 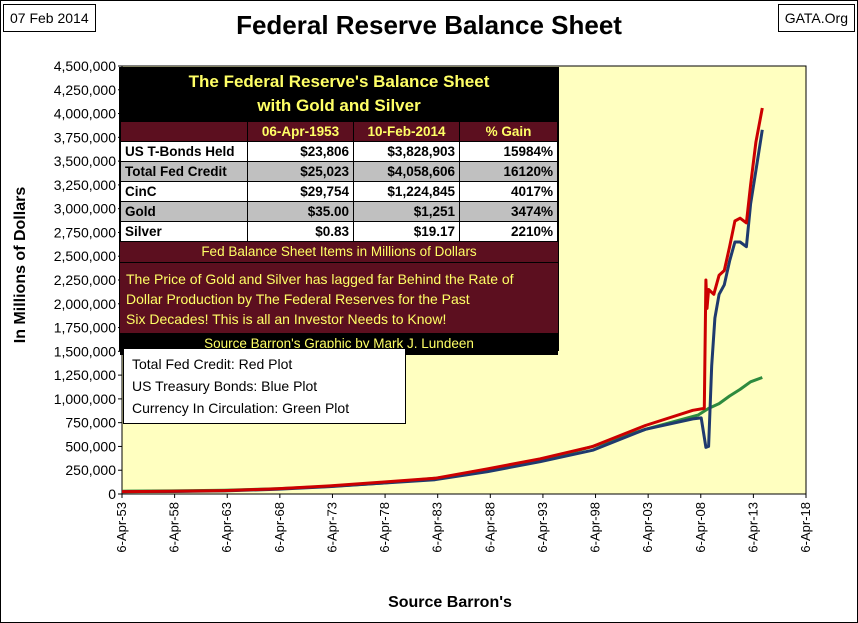 I want to click on row-label: CinC, so click(x=184, y=191).